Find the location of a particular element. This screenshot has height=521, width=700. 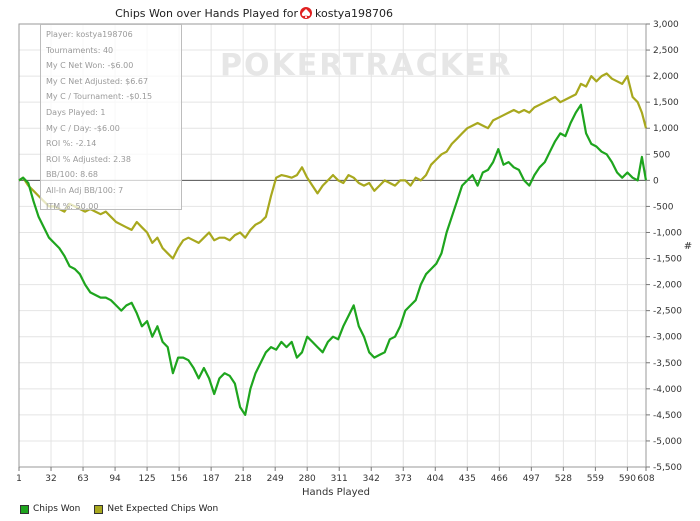

y-tick-label: -5,000 is located at coordinates (667, 442).